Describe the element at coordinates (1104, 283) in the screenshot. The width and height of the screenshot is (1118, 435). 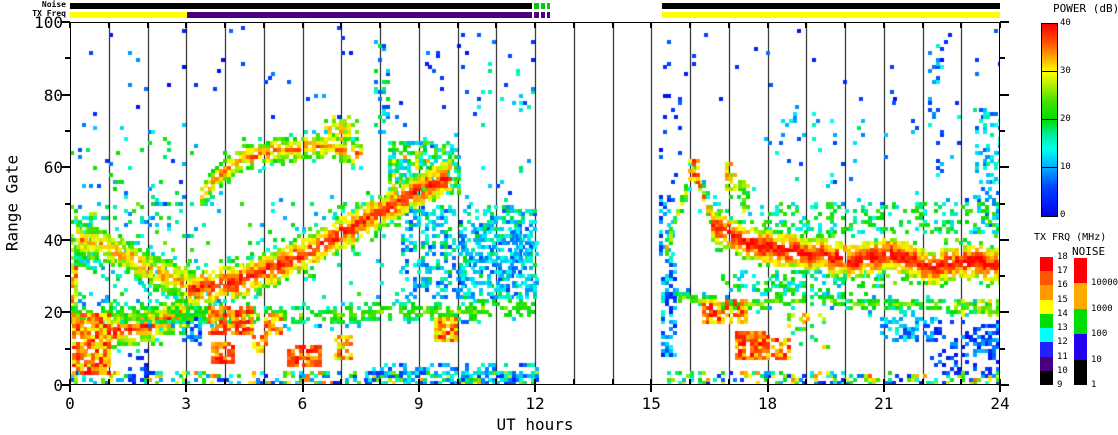
I see `noise-legend-label: 10000` at that location.